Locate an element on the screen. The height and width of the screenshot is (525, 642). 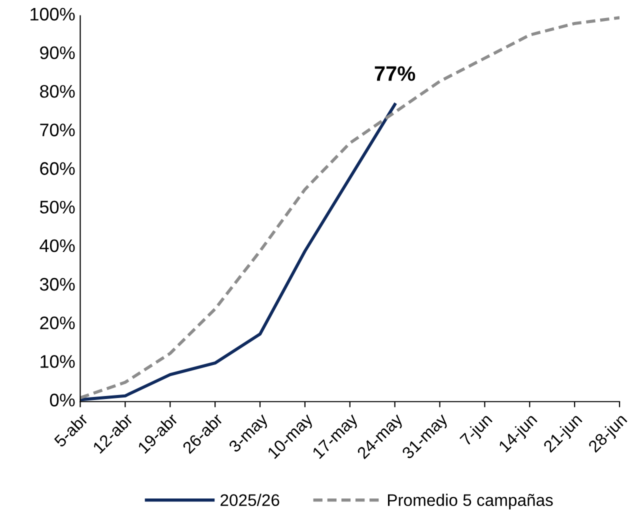
y-tick-label: 50% is located at coordinates (57, 207).